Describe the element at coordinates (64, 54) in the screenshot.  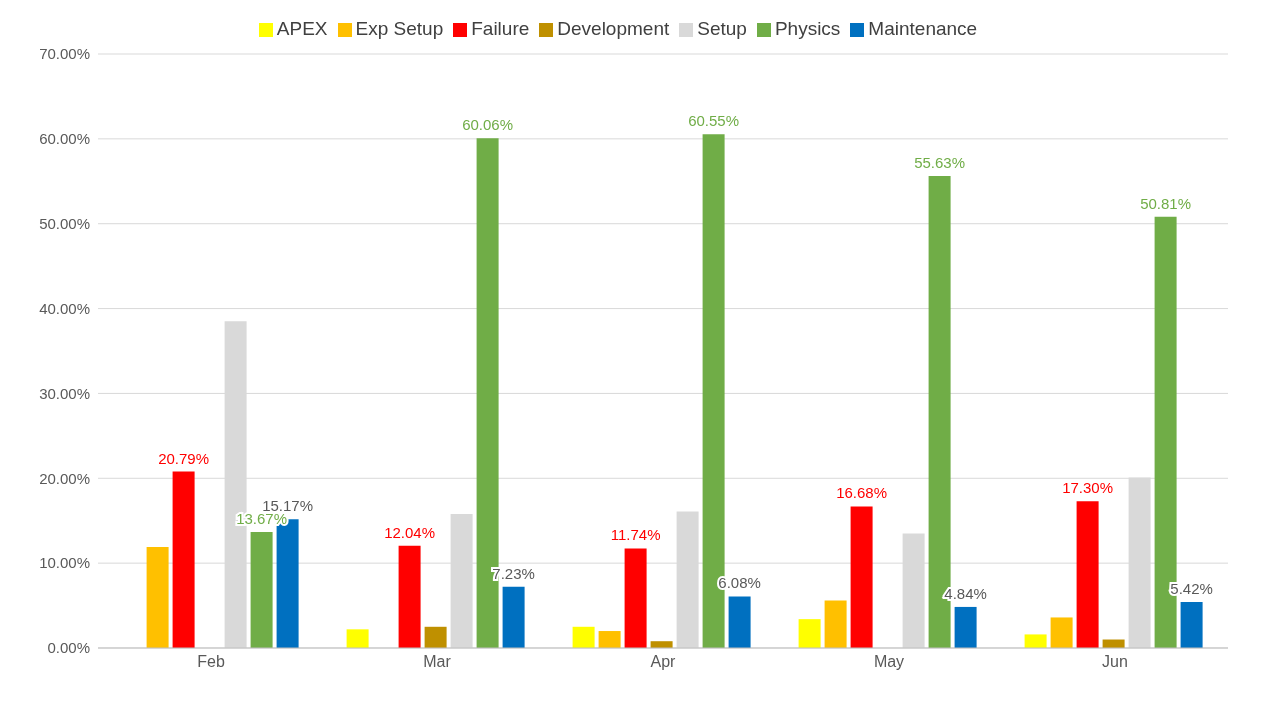
I see `y-tick-label: 70.00%` at that location.